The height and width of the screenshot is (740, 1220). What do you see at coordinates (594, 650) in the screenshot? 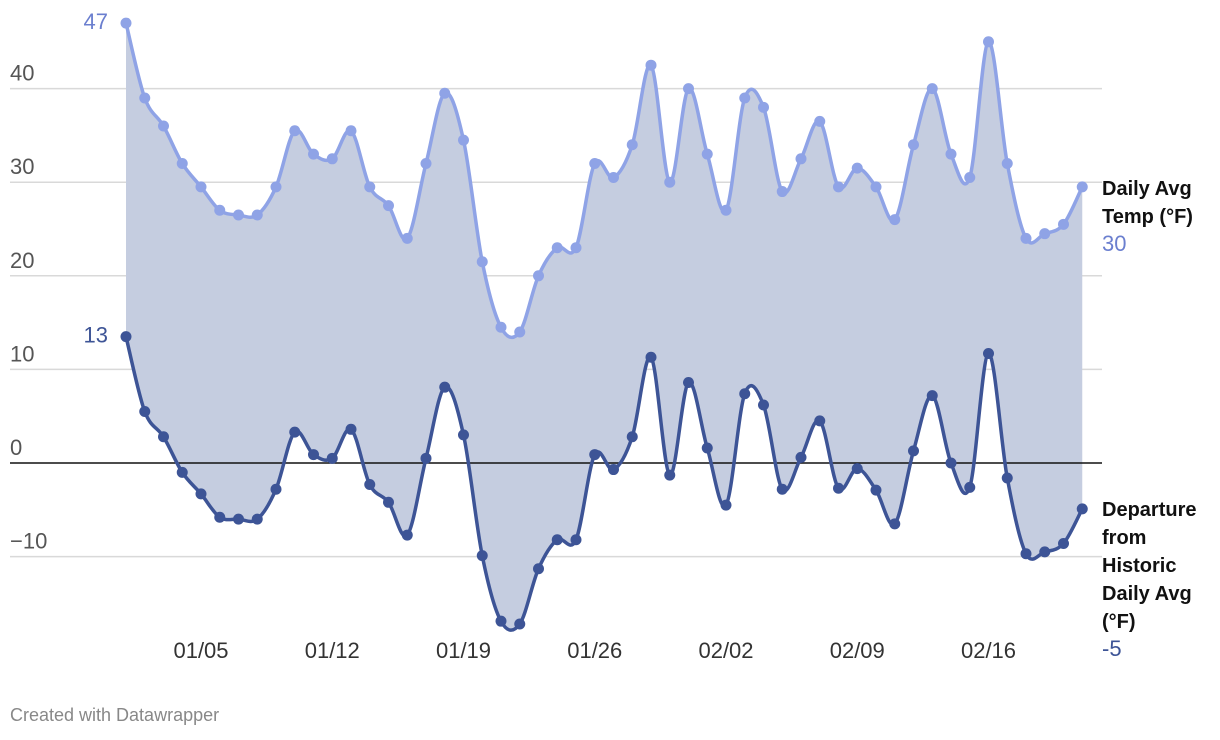
I see `x-tick-label: 01/26` at bounding box center [594, 650].